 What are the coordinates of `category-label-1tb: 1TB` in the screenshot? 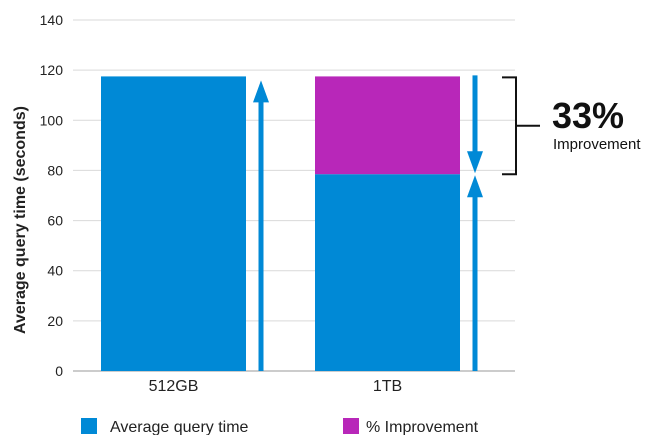 It's located at (387, 386).